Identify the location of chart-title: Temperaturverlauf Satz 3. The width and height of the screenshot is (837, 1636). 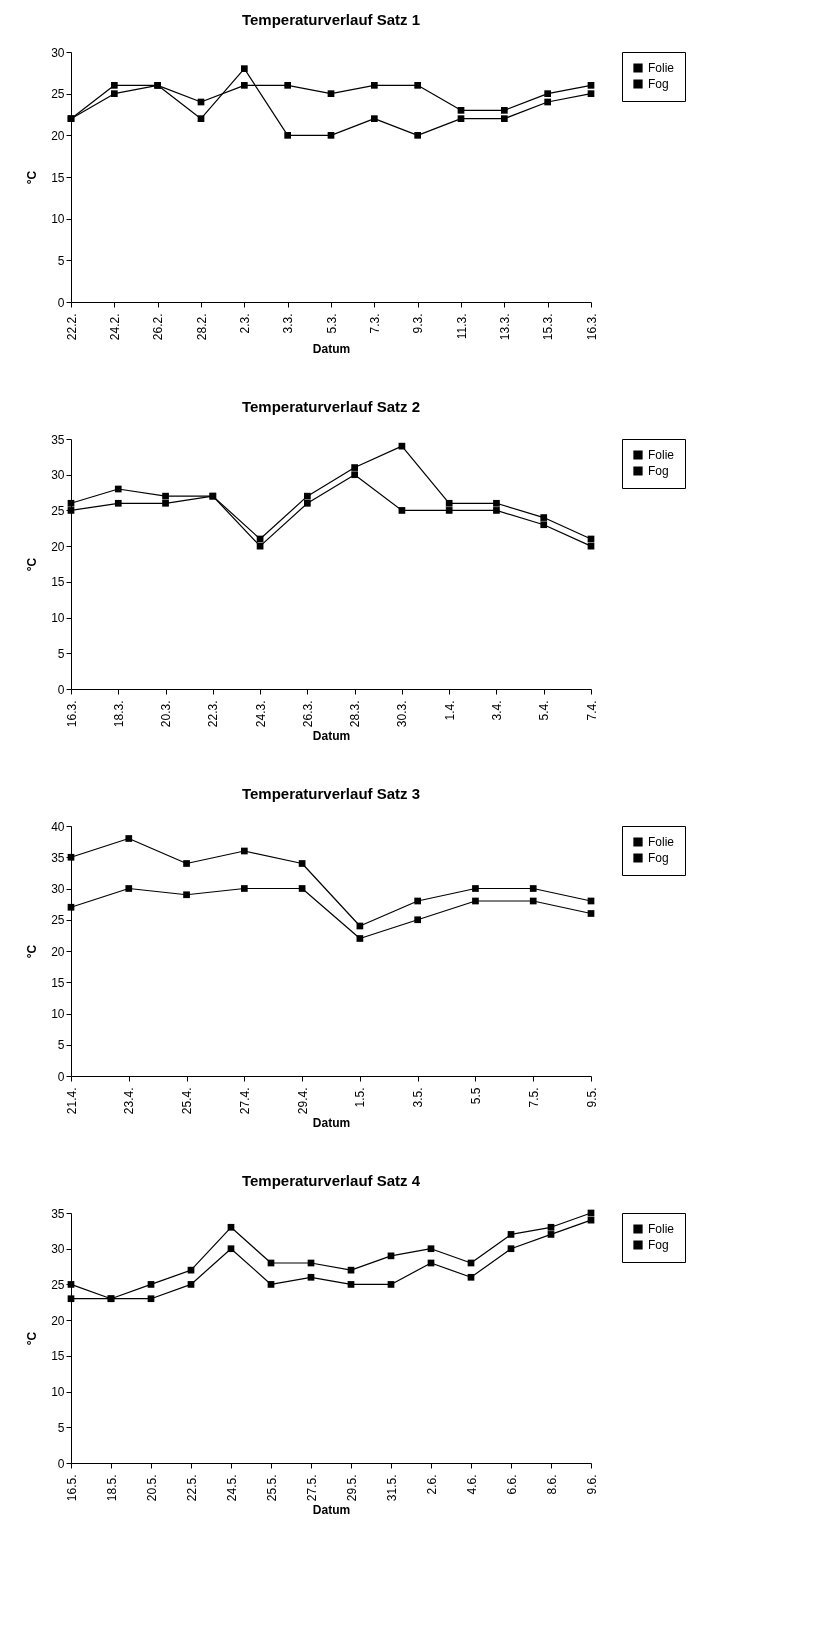
(331, 793).